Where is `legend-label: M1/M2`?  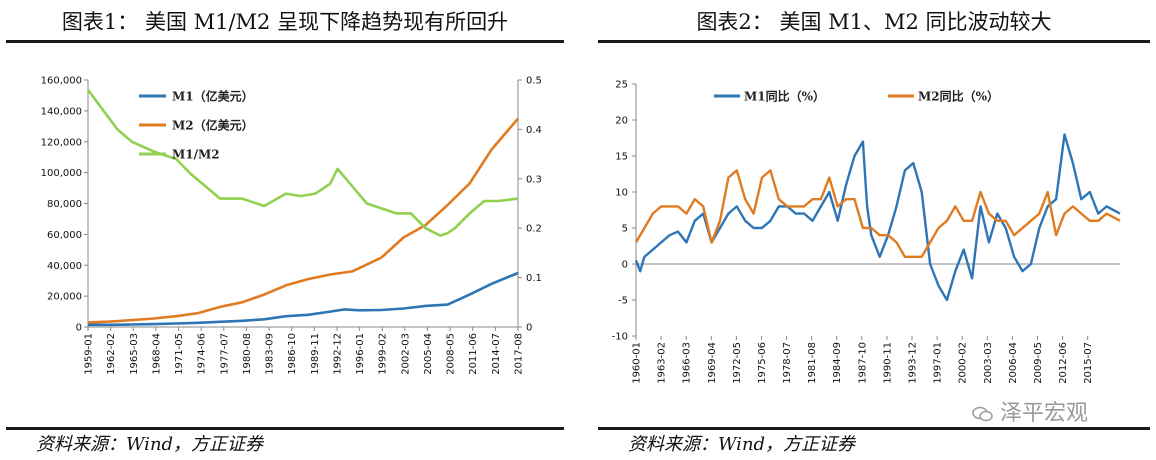
legend-label: M1/M2 is located at coordinates (196, 155).